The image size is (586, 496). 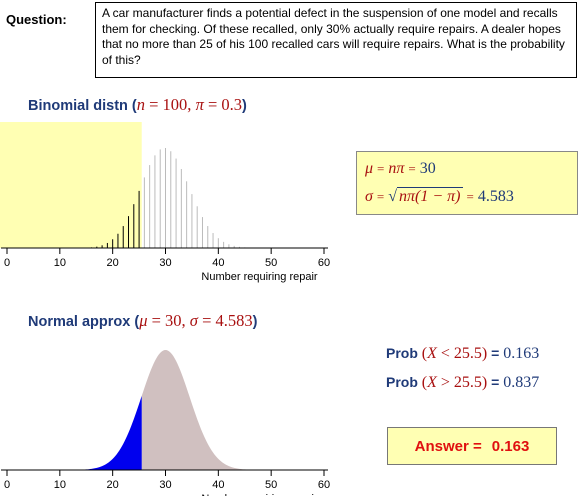 What do you see at coordinates (218, 485) in the screenshot?
I see `normal-tick-label-40: 40` at bounding box center [218, 485].